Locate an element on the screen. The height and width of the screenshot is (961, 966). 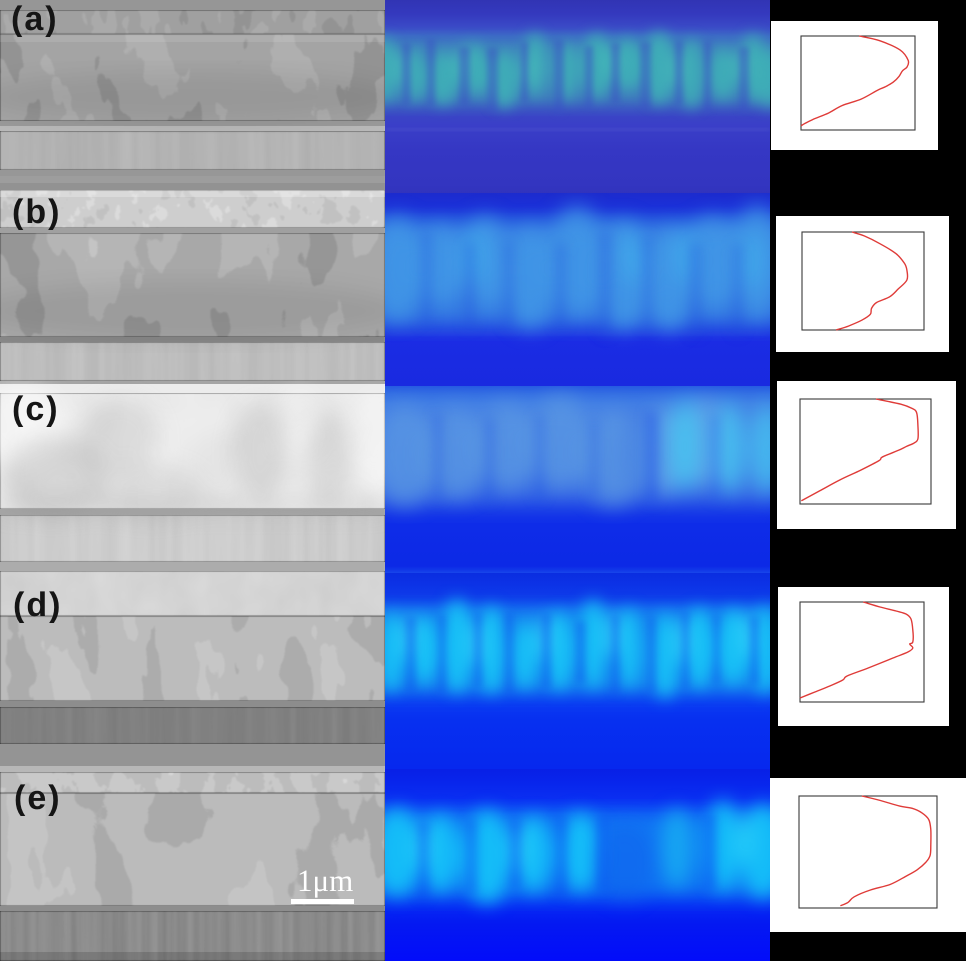
svg-text: 1μm is located at coordinates (325, 880).